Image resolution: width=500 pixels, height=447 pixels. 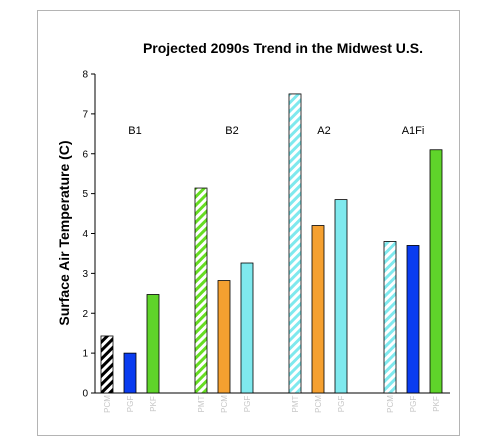 I want to click on y-tick-label: 7, so click(x=85, y=114).